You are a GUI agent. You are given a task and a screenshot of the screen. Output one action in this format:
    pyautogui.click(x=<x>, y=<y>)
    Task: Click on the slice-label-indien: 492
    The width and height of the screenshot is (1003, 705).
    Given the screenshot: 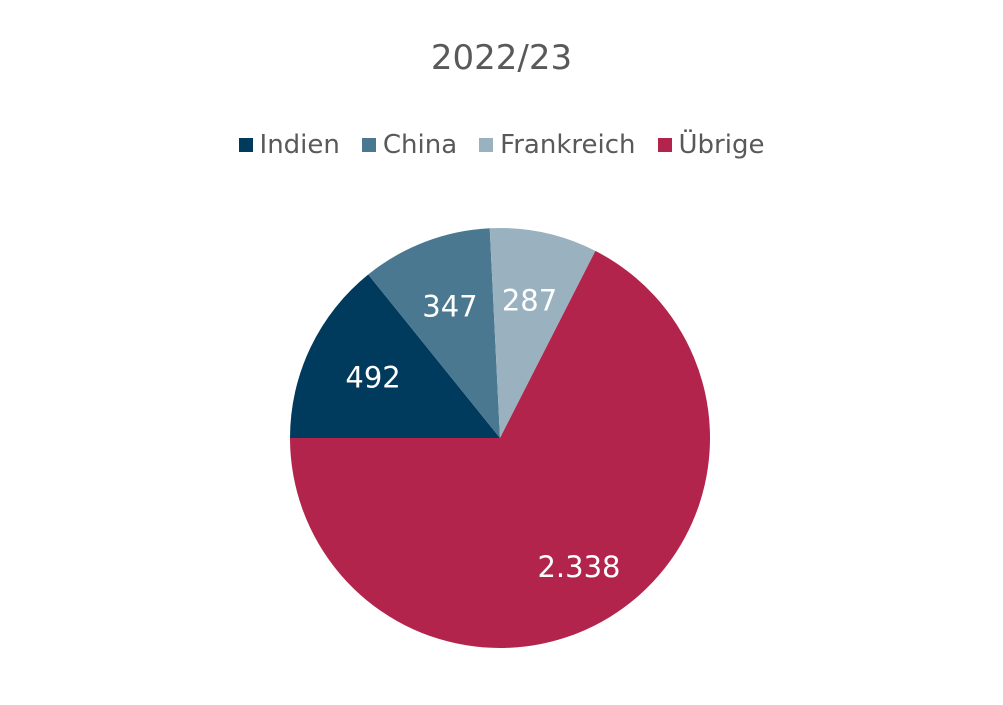 What is the action you would take?
    pyautogui.click(x=372, y=377)
    